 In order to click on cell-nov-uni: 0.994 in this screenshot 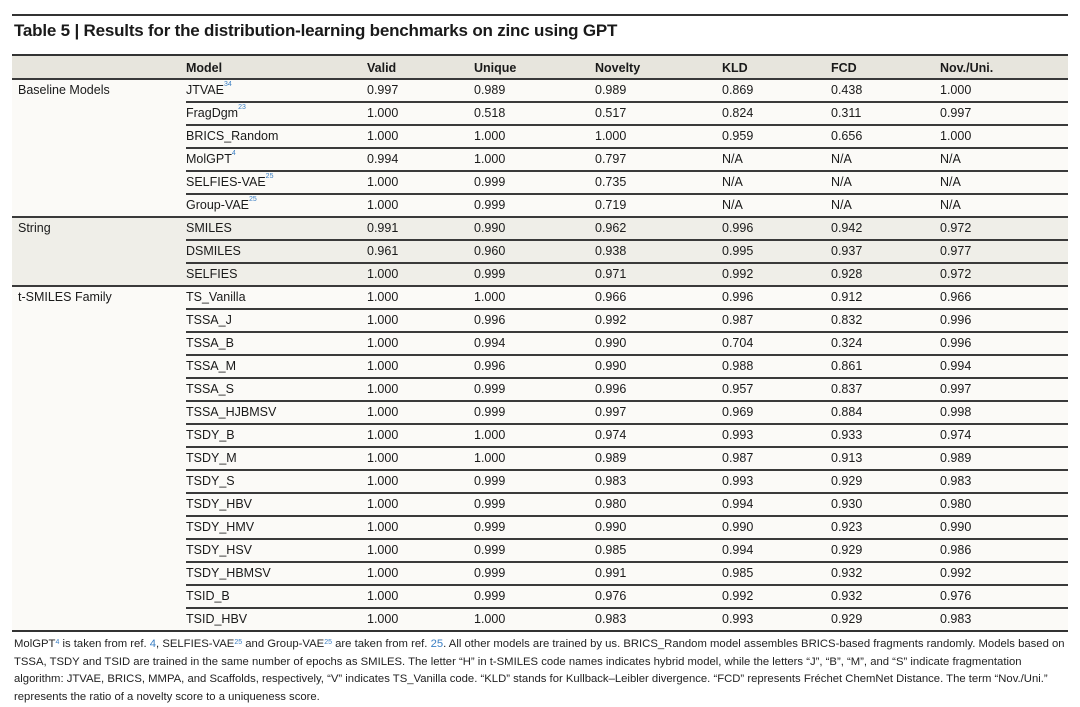, I will do `click(956, 366)`.